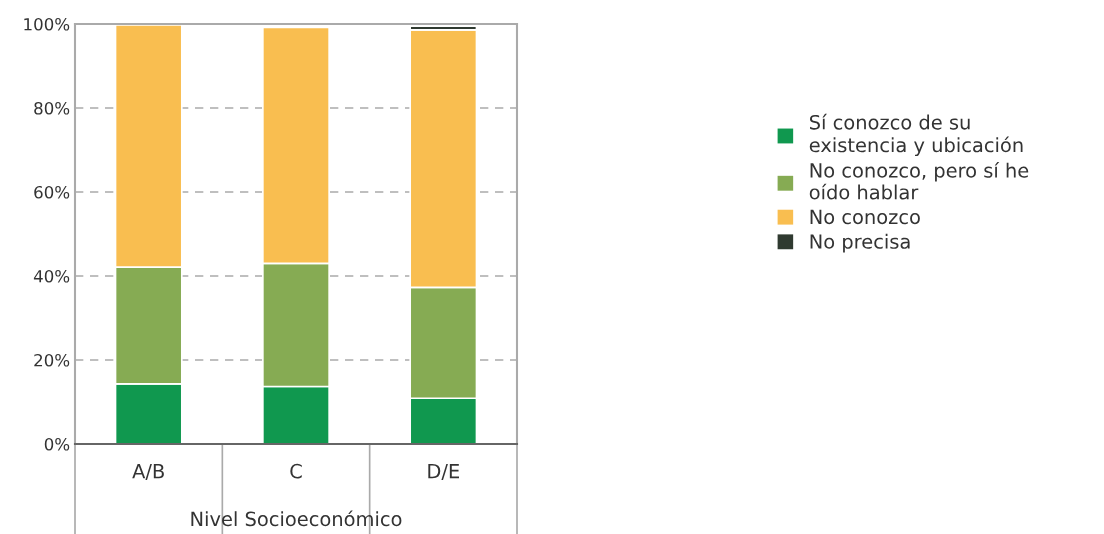 This screenshot has height=534, width=1104. What do you see at coordinates (148, 472) in the screenshot?
I see `x-tick-label: A/B` at bounding box center [148, 472].